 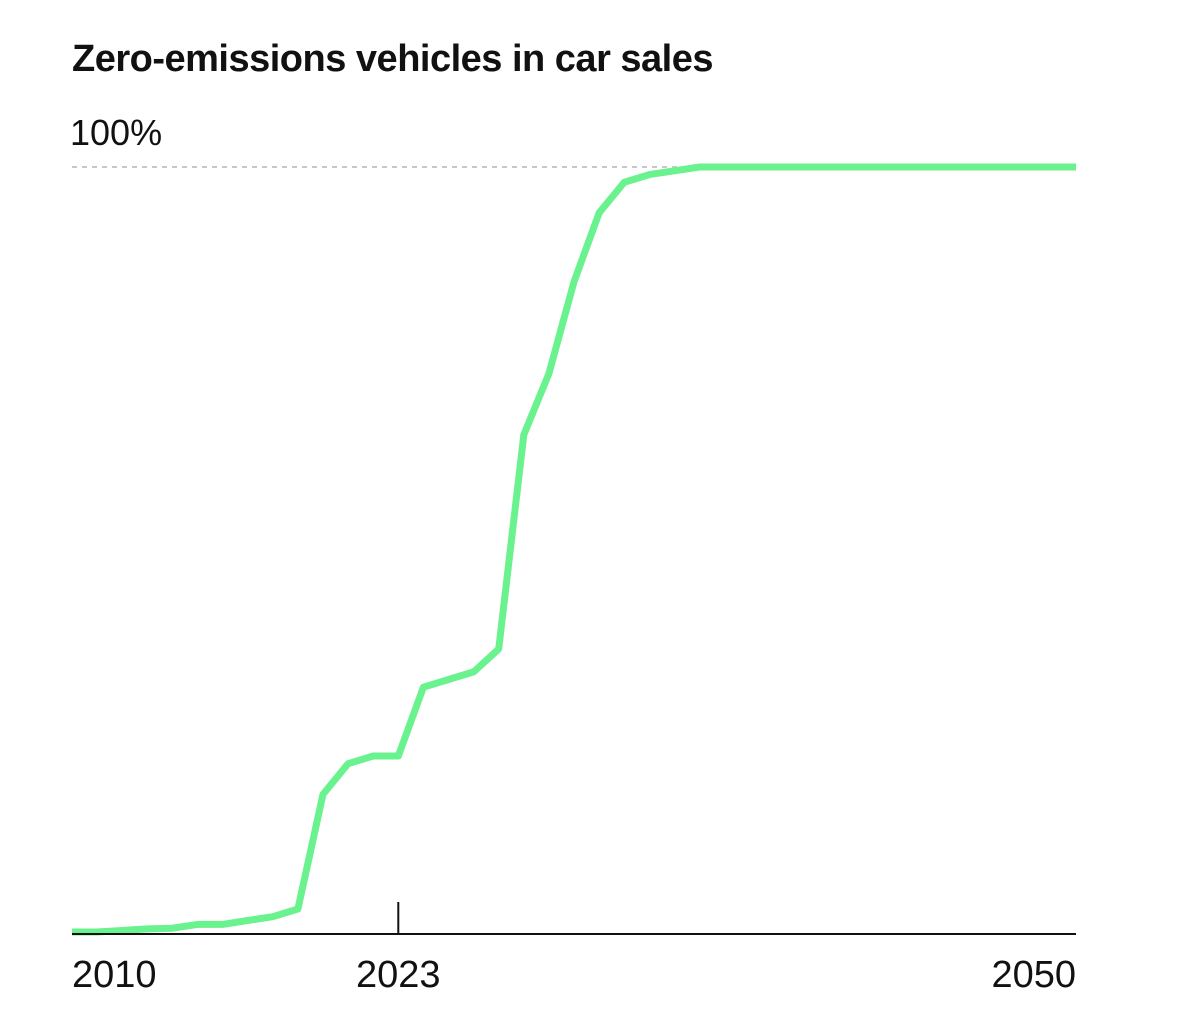 What do you see at coordinates (116, 132) in the screenshot?
I see `y-axis-max-label: 100%` at bounding box center [116, 132].